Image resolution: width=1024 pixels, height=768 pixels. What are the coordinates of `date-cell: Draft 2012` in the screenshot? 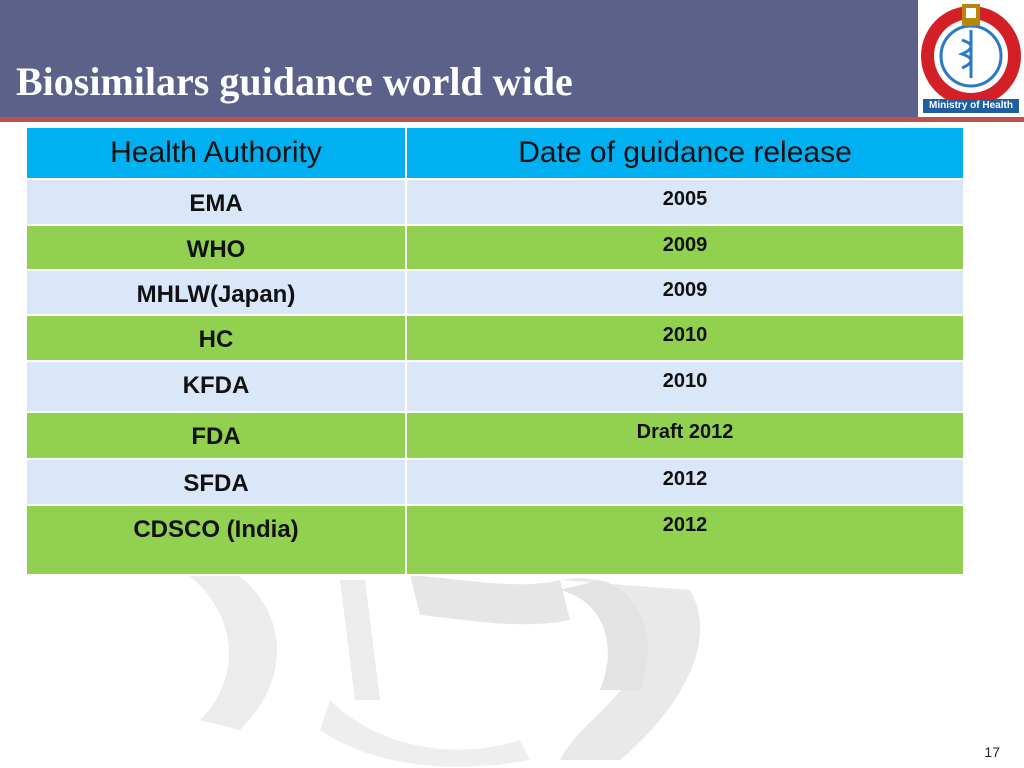 It's located at (685, 435).